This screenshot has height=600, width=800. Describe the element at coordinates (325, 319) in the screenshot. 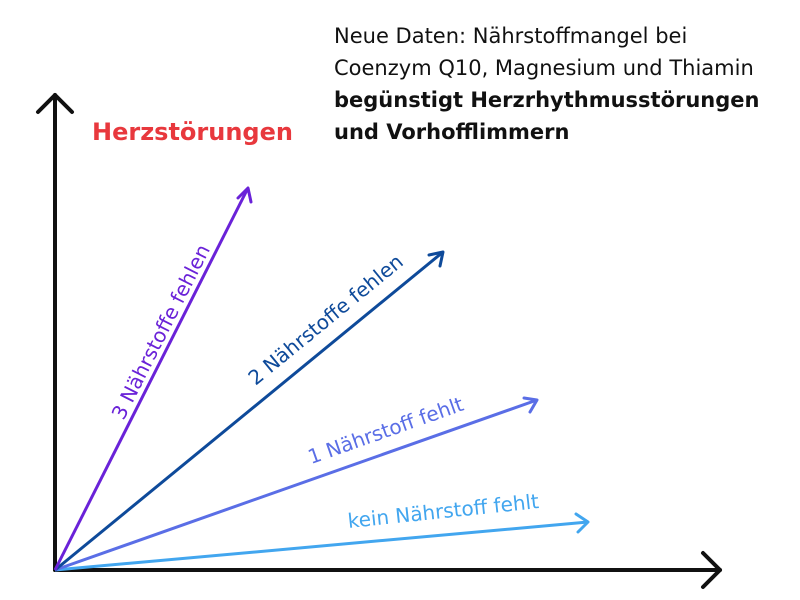

I see `series-label-2-naehrstoffe: 2 Nährstoffe fehlen` at that location.